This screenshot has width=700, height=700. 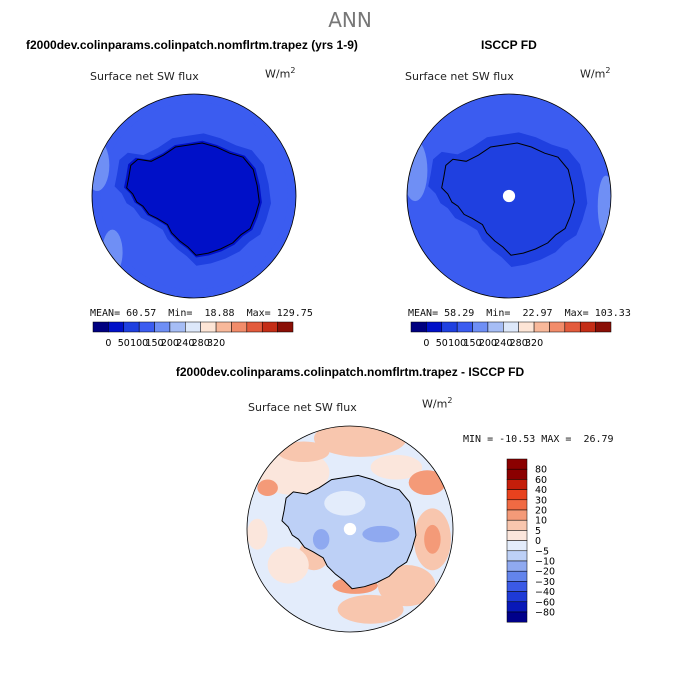 What do you see at coordinates (545, 613) in the screenshot?
I see `panel3-colorbar-tick-label: −80` at bounding box center [545, 613].